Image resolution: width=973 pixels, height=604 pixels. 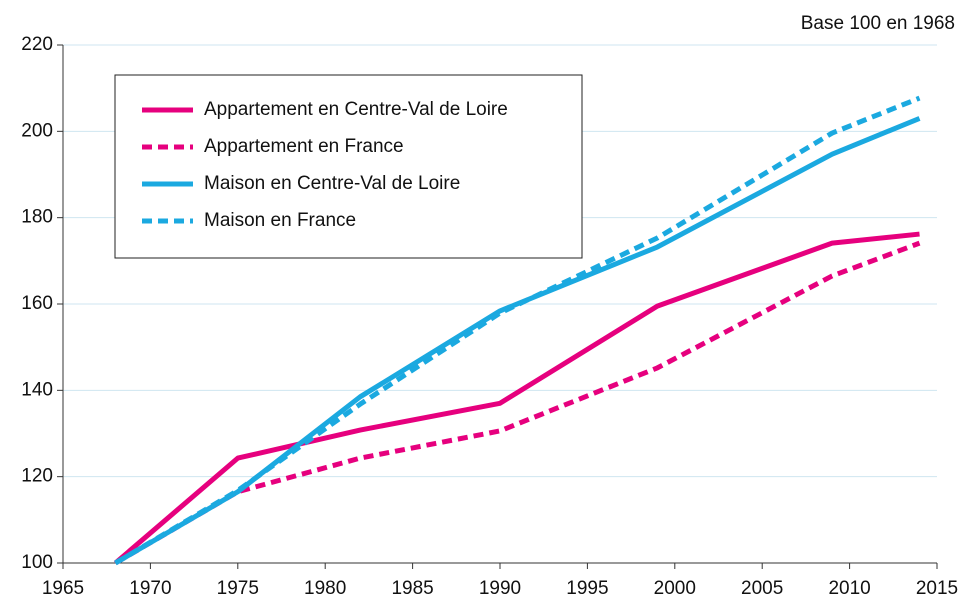 What do you see at coordinates (238, 588) in the screenshot?
I see `x-tick-label: 1975` at bounding box center [238, 588].